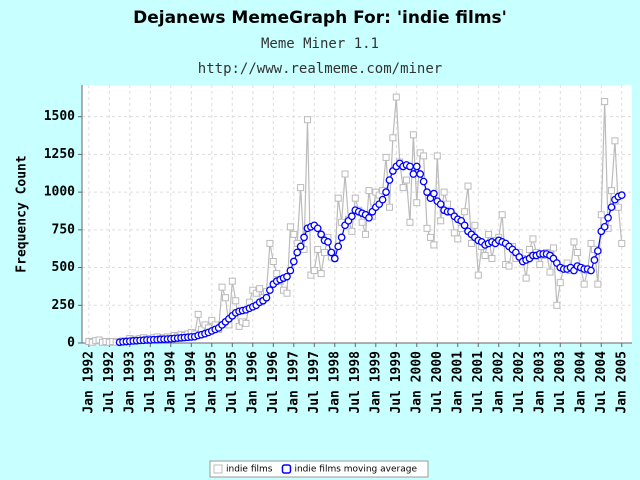 The height and width of the screenshot is (480, 640). What do you see at coordinates (601, 382) in the screenshot?
I see `x-tick-label: Jul 2004` at bounding box center [601, 382].